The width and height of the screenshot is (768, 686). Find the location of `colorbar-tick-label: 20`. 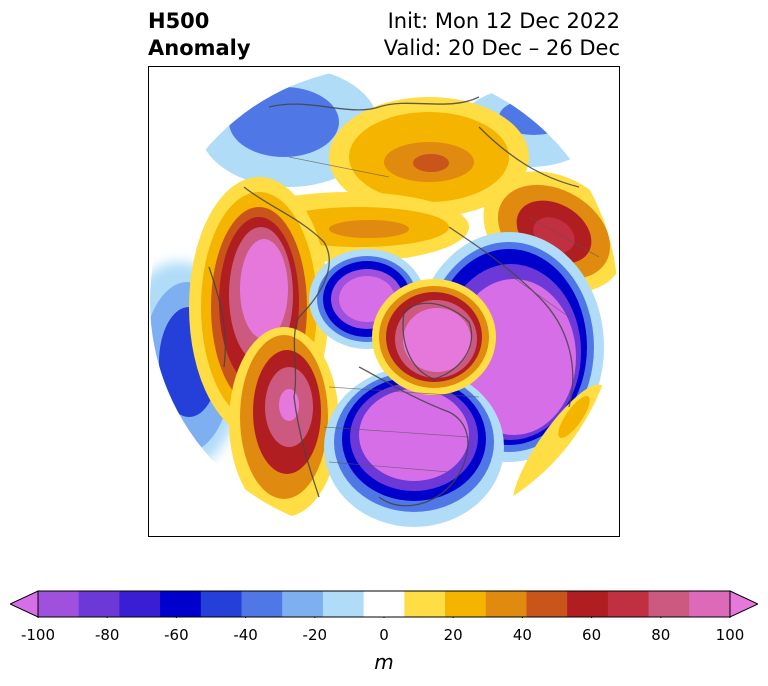

colorbar-tick-label: 20 is located at coordinates (453, 635).